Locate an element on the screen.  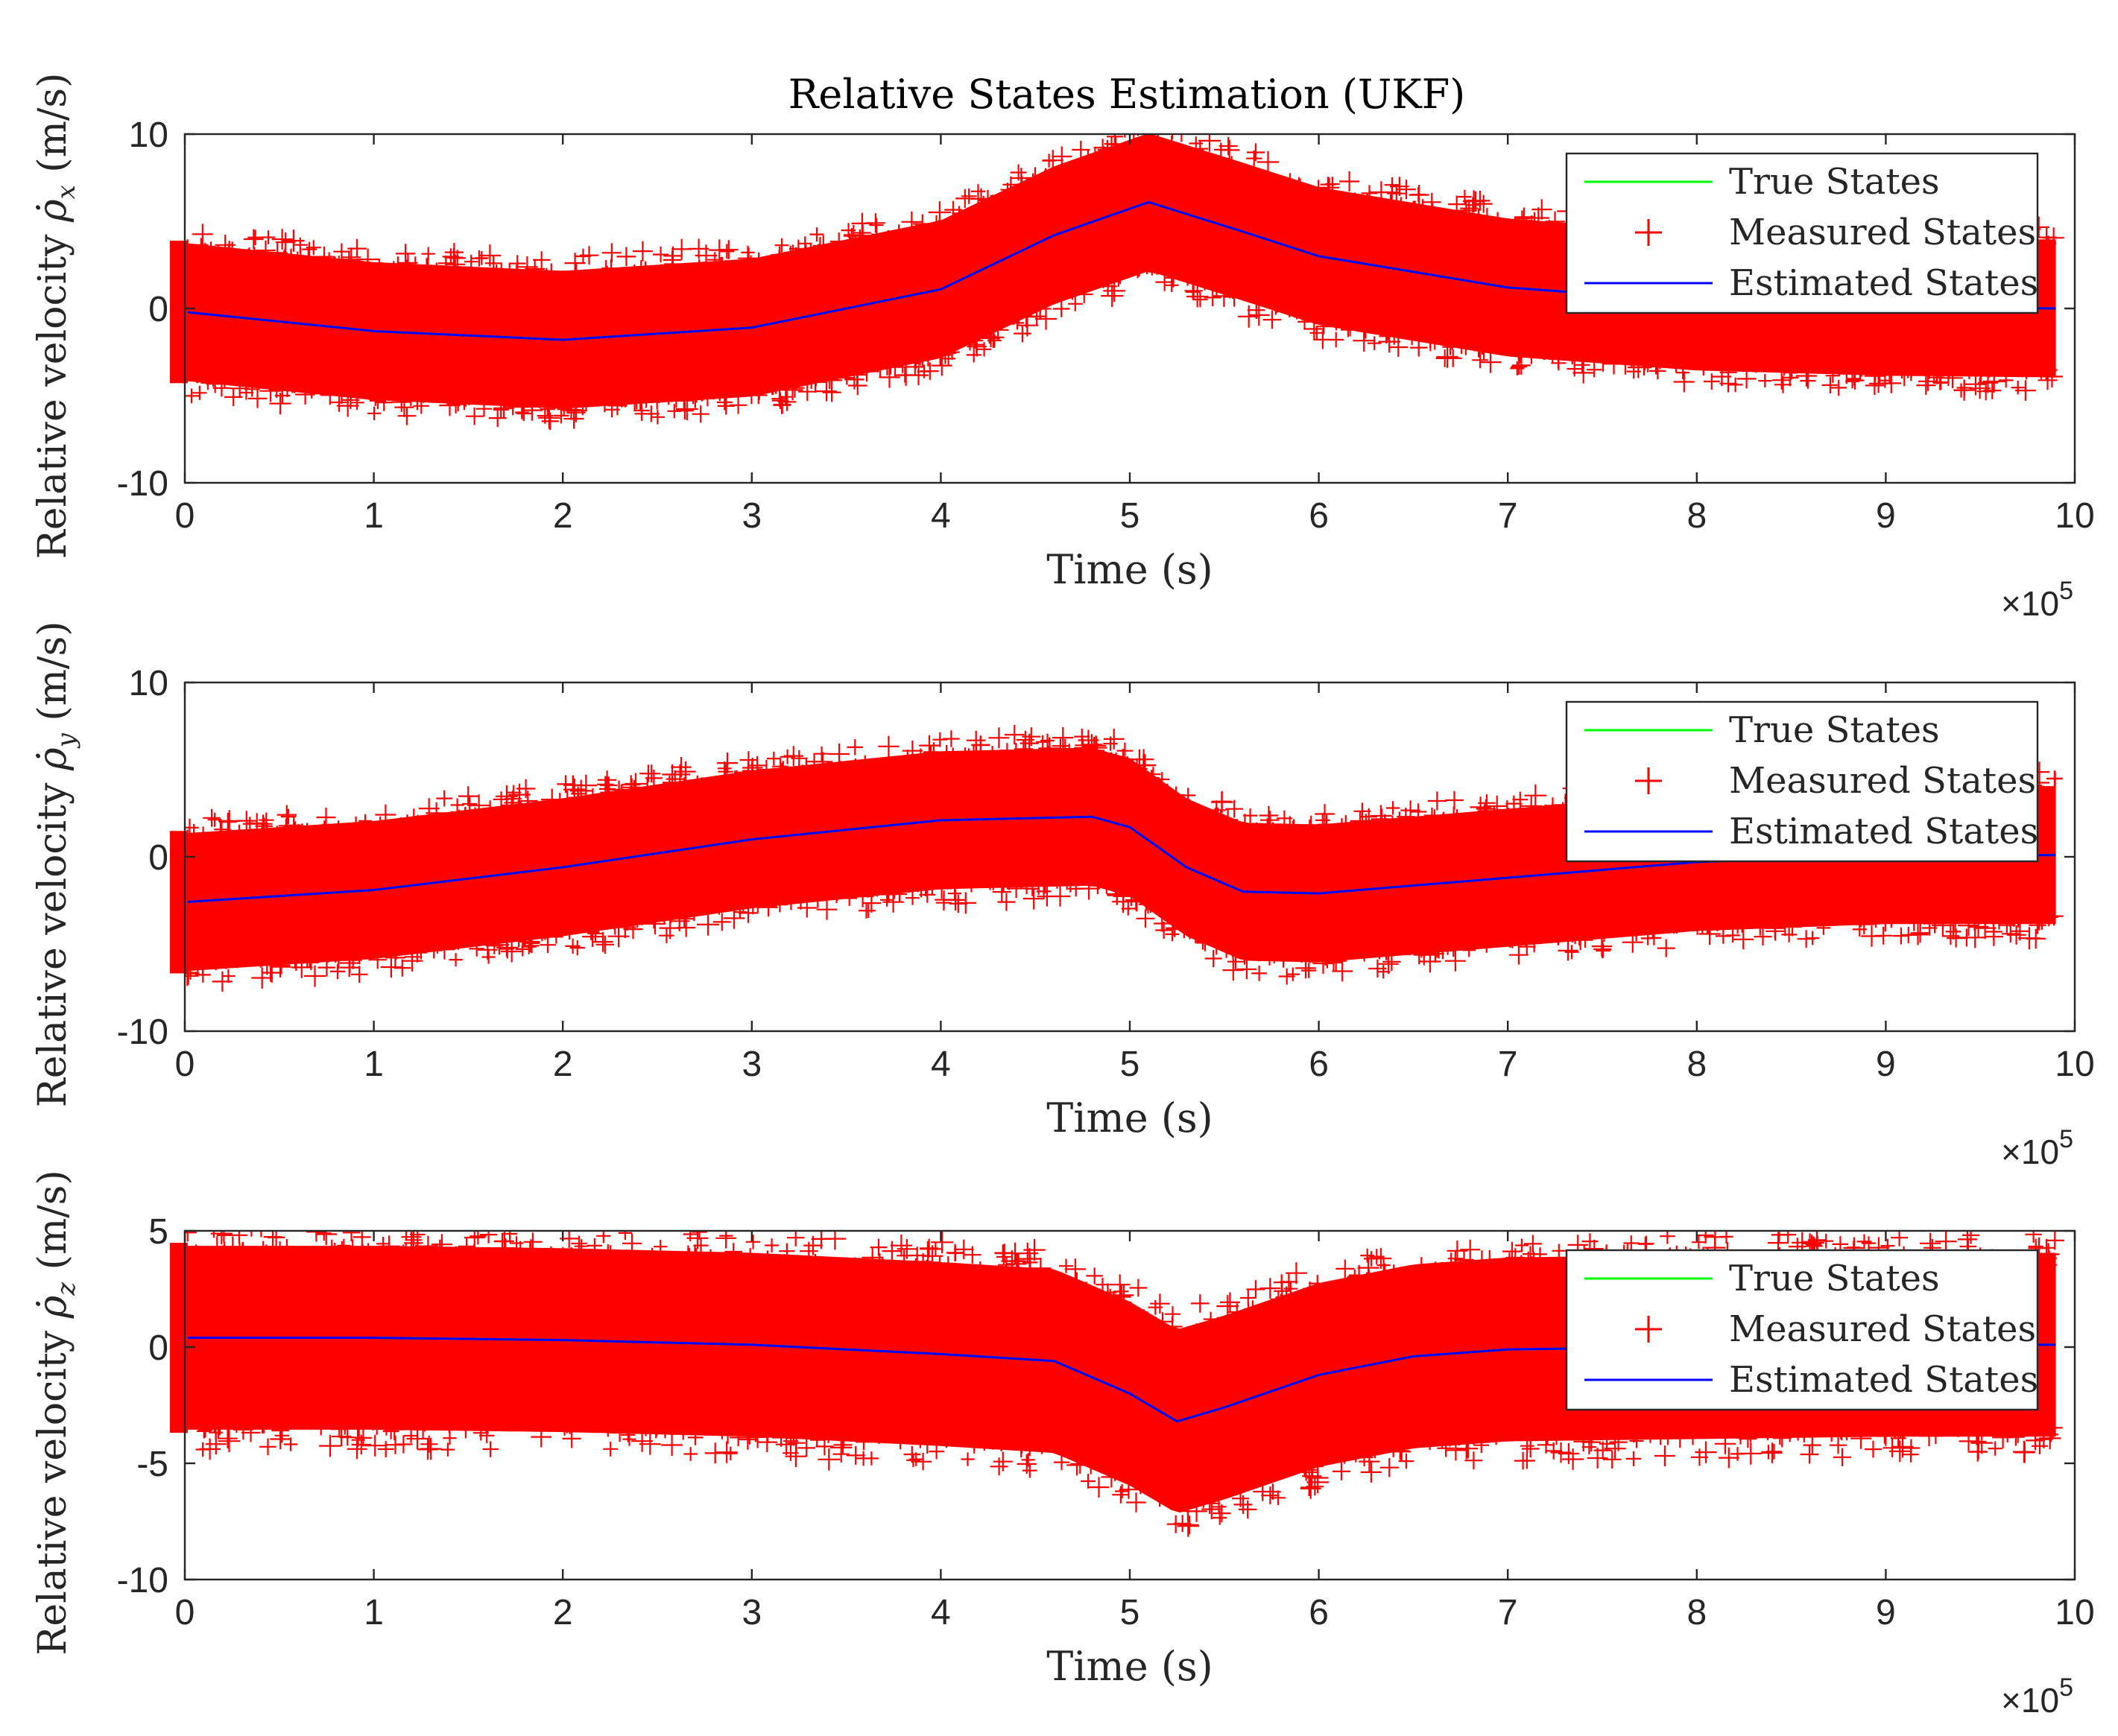
y-axis-label: Relative velocity ρ̇z (m/s) is located at coordinates (56, 1413).